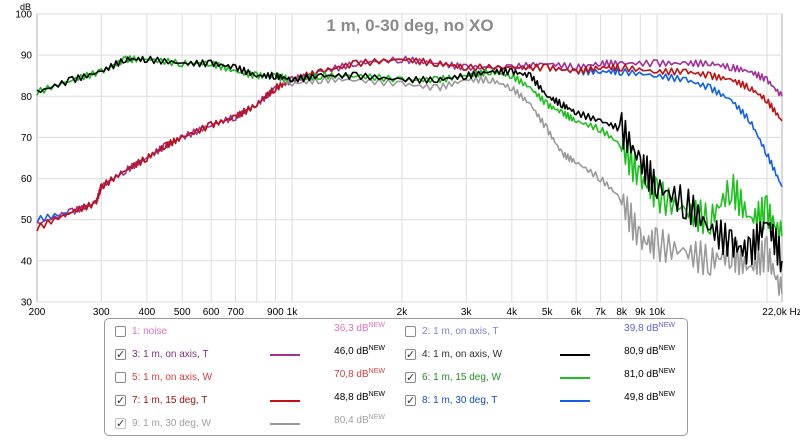  Describe the element at coordinates (27, 261) in the screenshot. I see `y-tick-label: 40` at that location.